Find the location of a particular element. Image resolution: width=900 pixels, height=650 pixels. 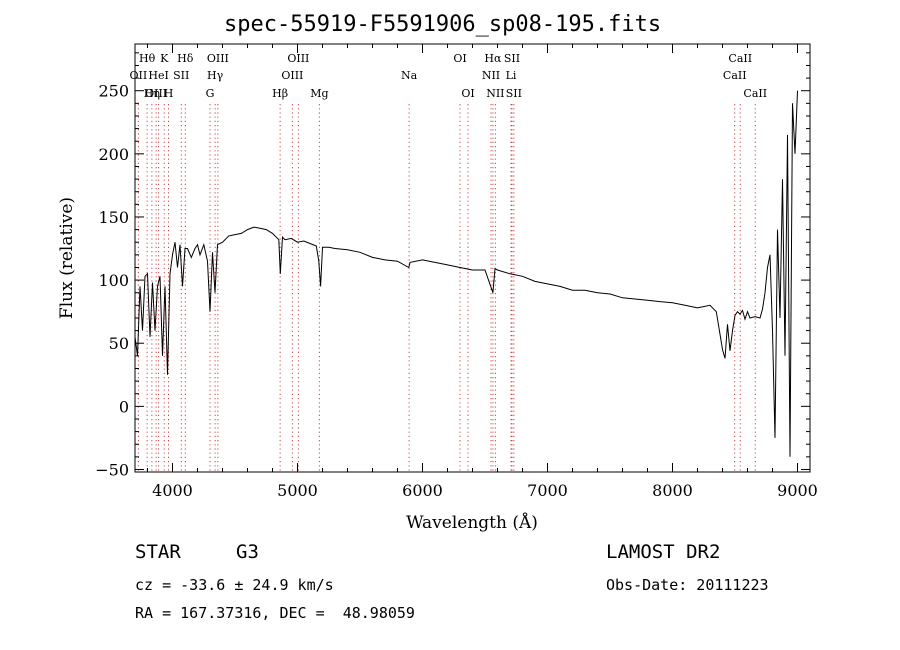

x-axis-label: Wavelength (Å) is located at coordinates (472, 522).